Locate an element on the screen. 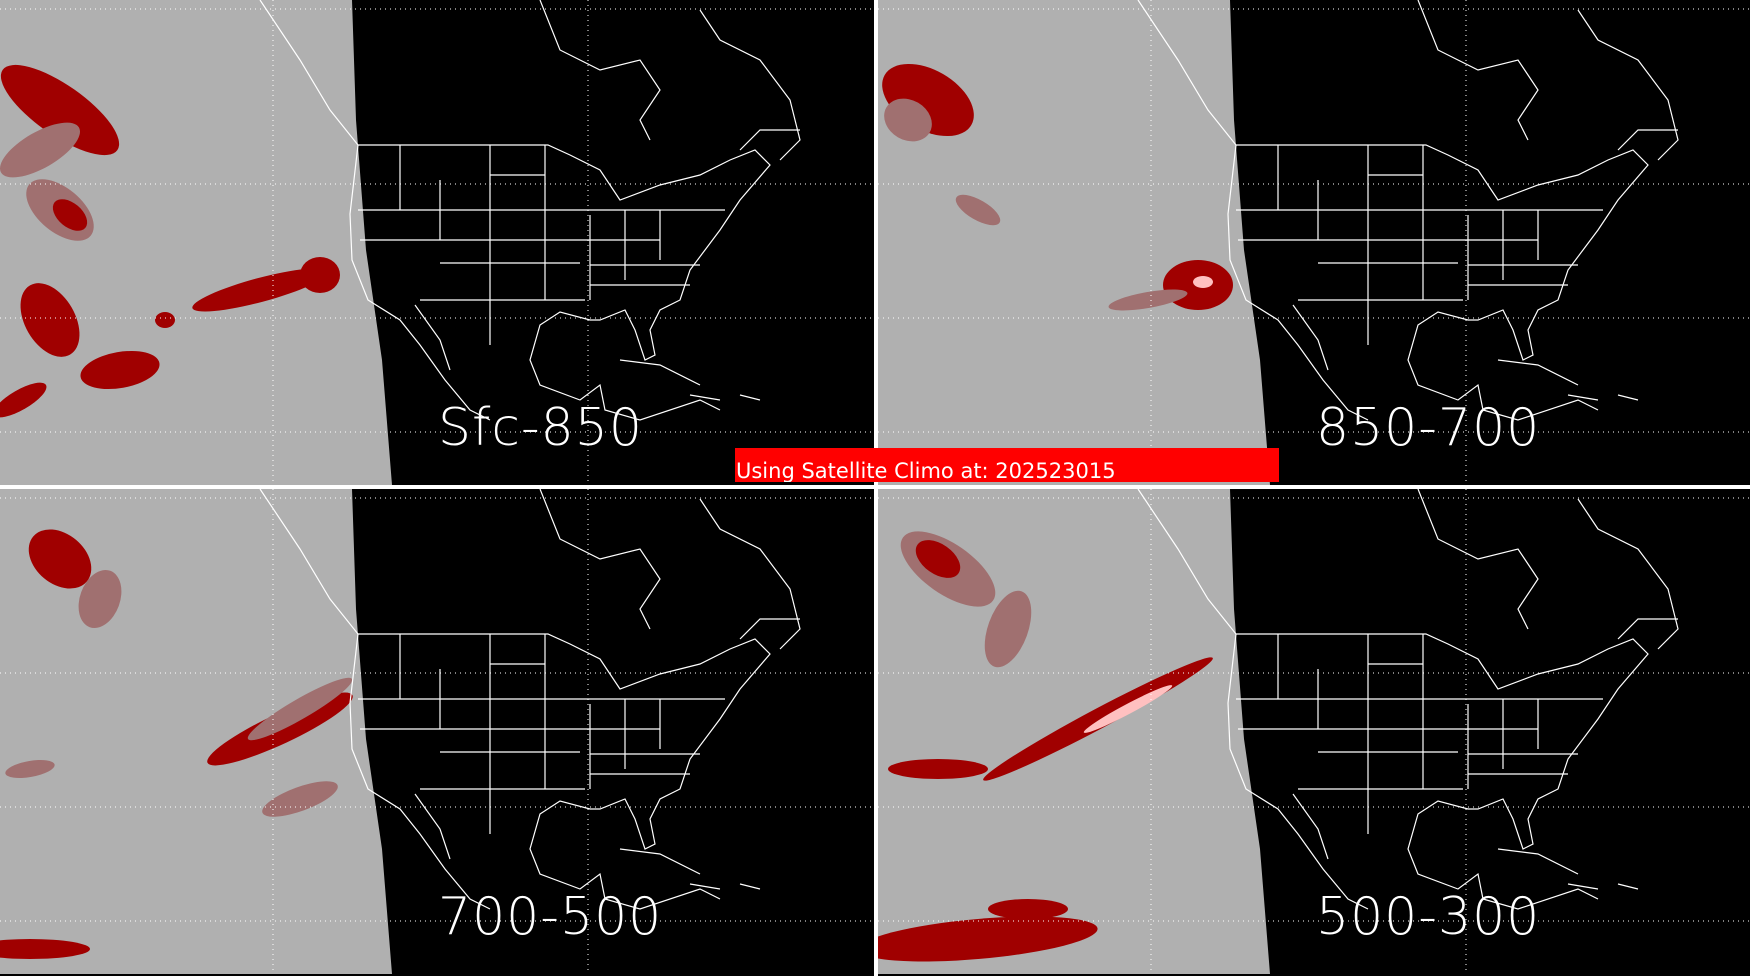 Image resolution: width=1750 pixels, height=976 pixels. climo-banner: Using Satellite Climo at: 202523015 is located at coordinates (1007, 465).